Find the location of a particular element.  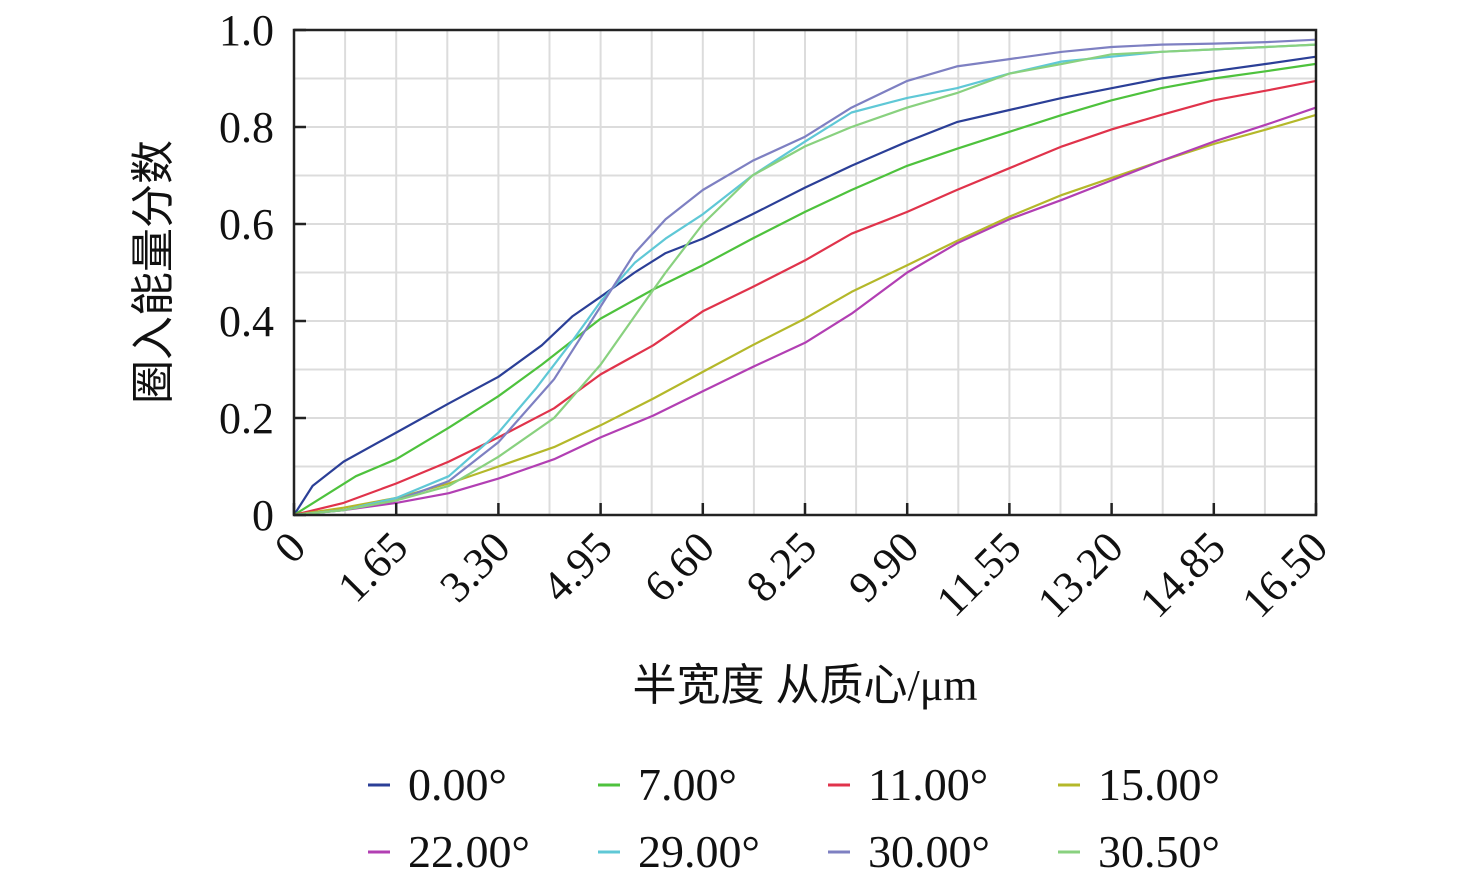

y-tick-label: 0.4 is located at coordinates (246, 321).